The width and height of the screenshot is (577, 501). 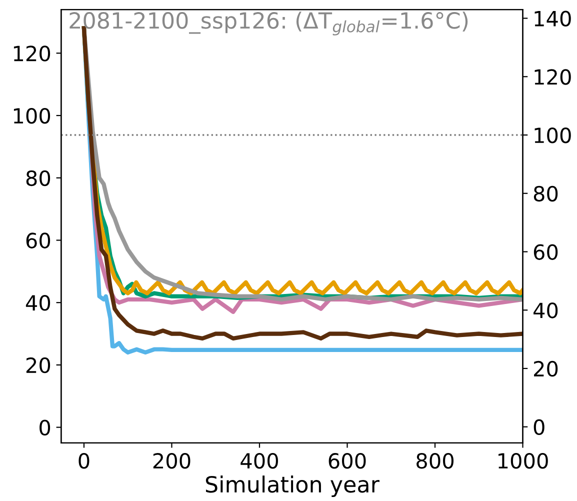 I want to click on y-tick-label: 120, so click(x=32, y=54).